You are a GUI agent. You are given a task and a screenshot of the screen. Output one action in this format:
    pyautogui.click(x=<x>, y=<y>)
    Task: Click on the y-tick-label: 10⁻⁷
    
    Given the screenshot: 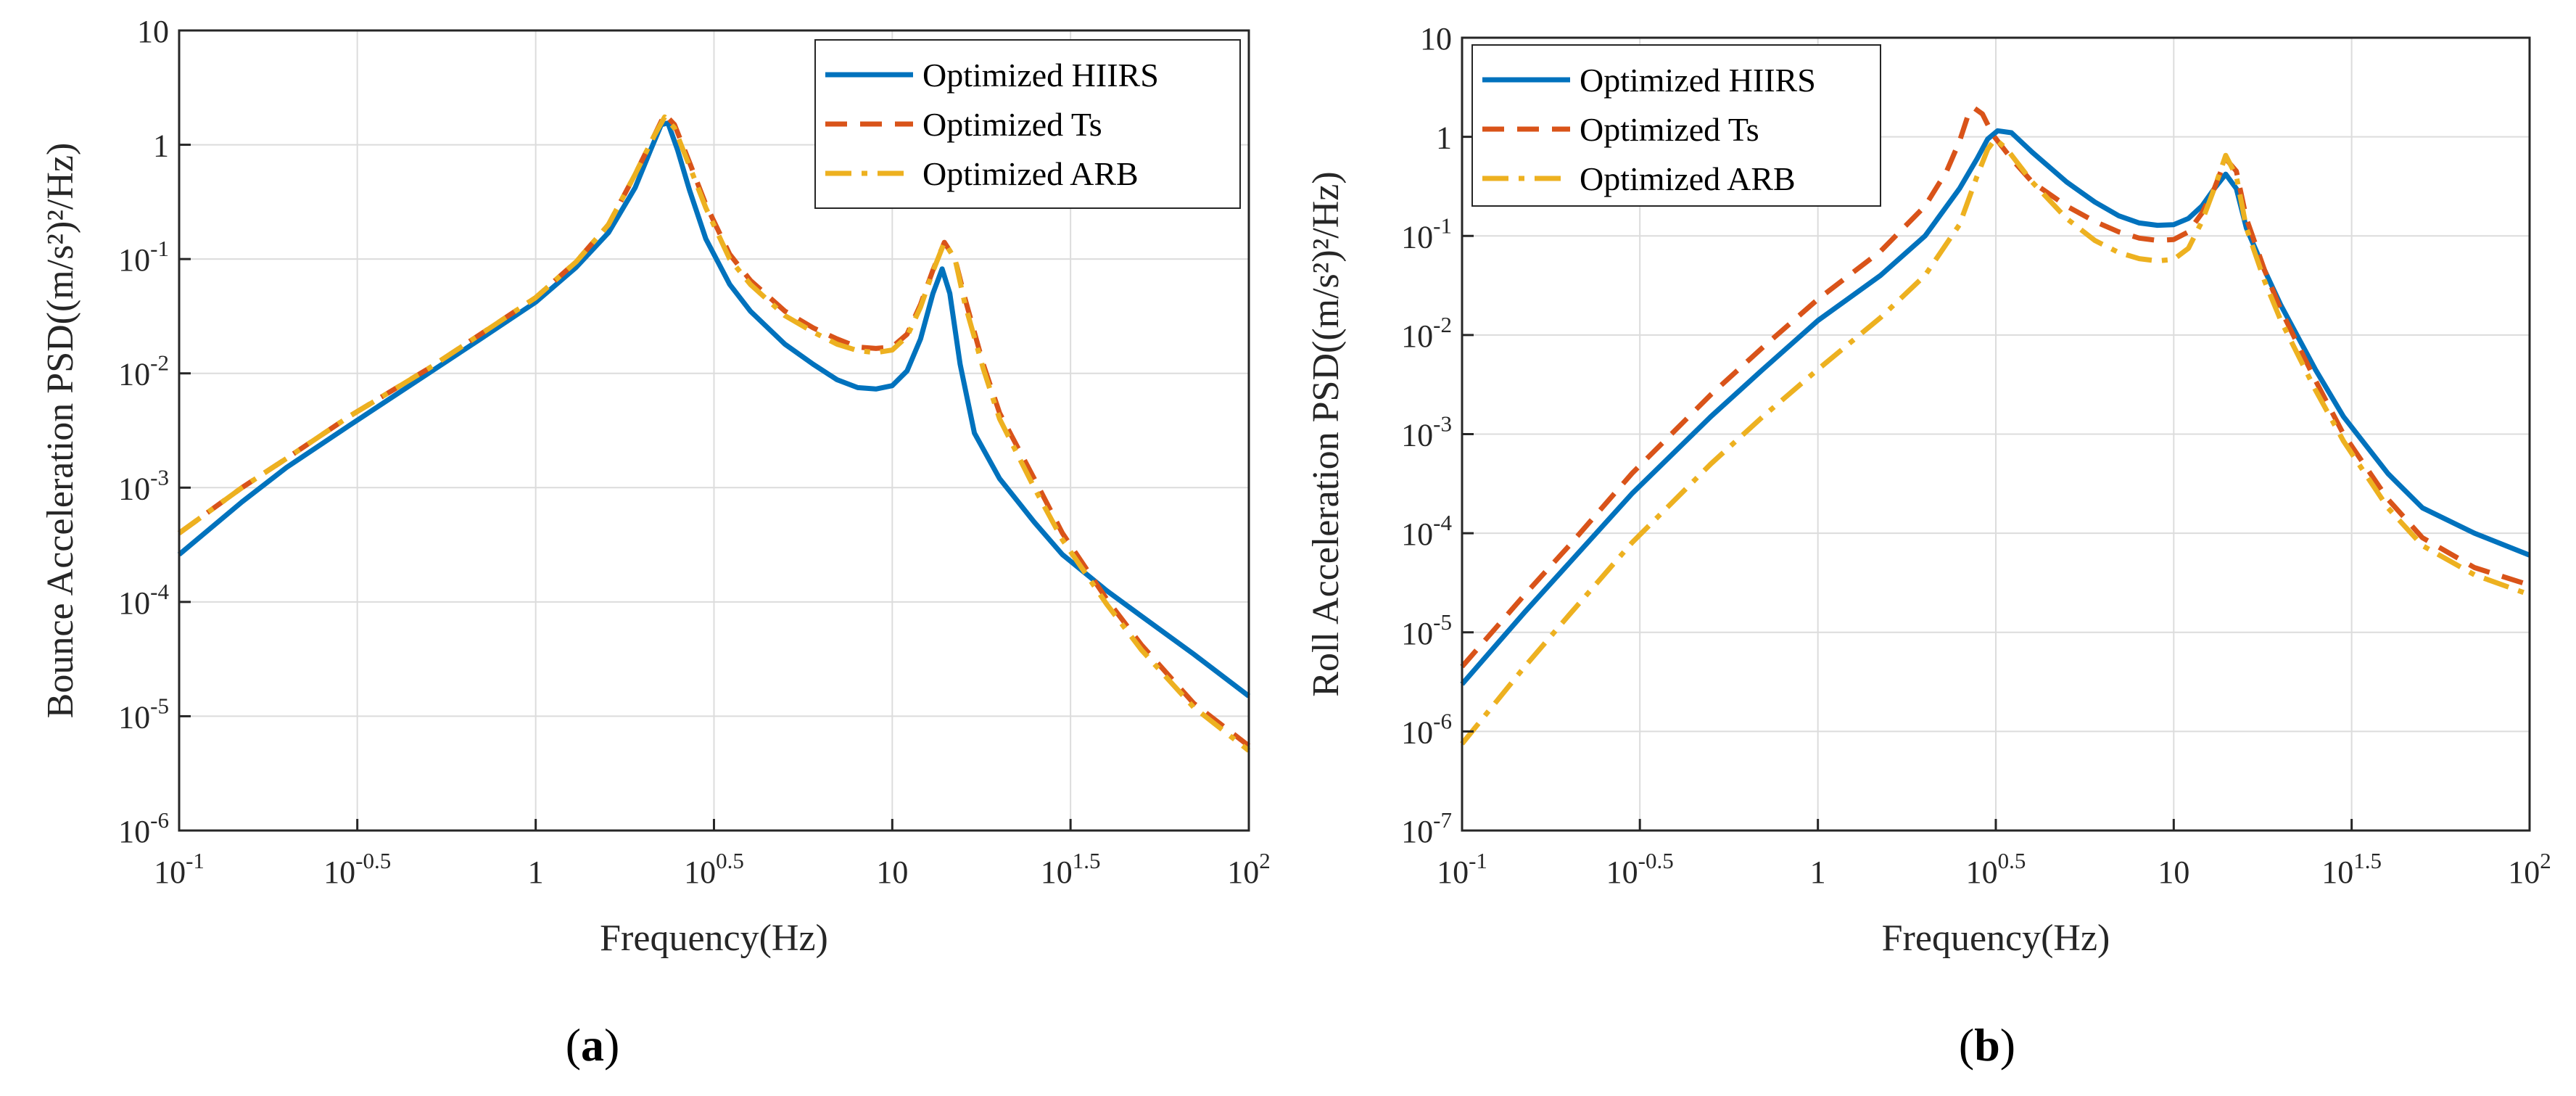 What is the action you would take?
    pyautogui.click(x=1426, y=828)
    